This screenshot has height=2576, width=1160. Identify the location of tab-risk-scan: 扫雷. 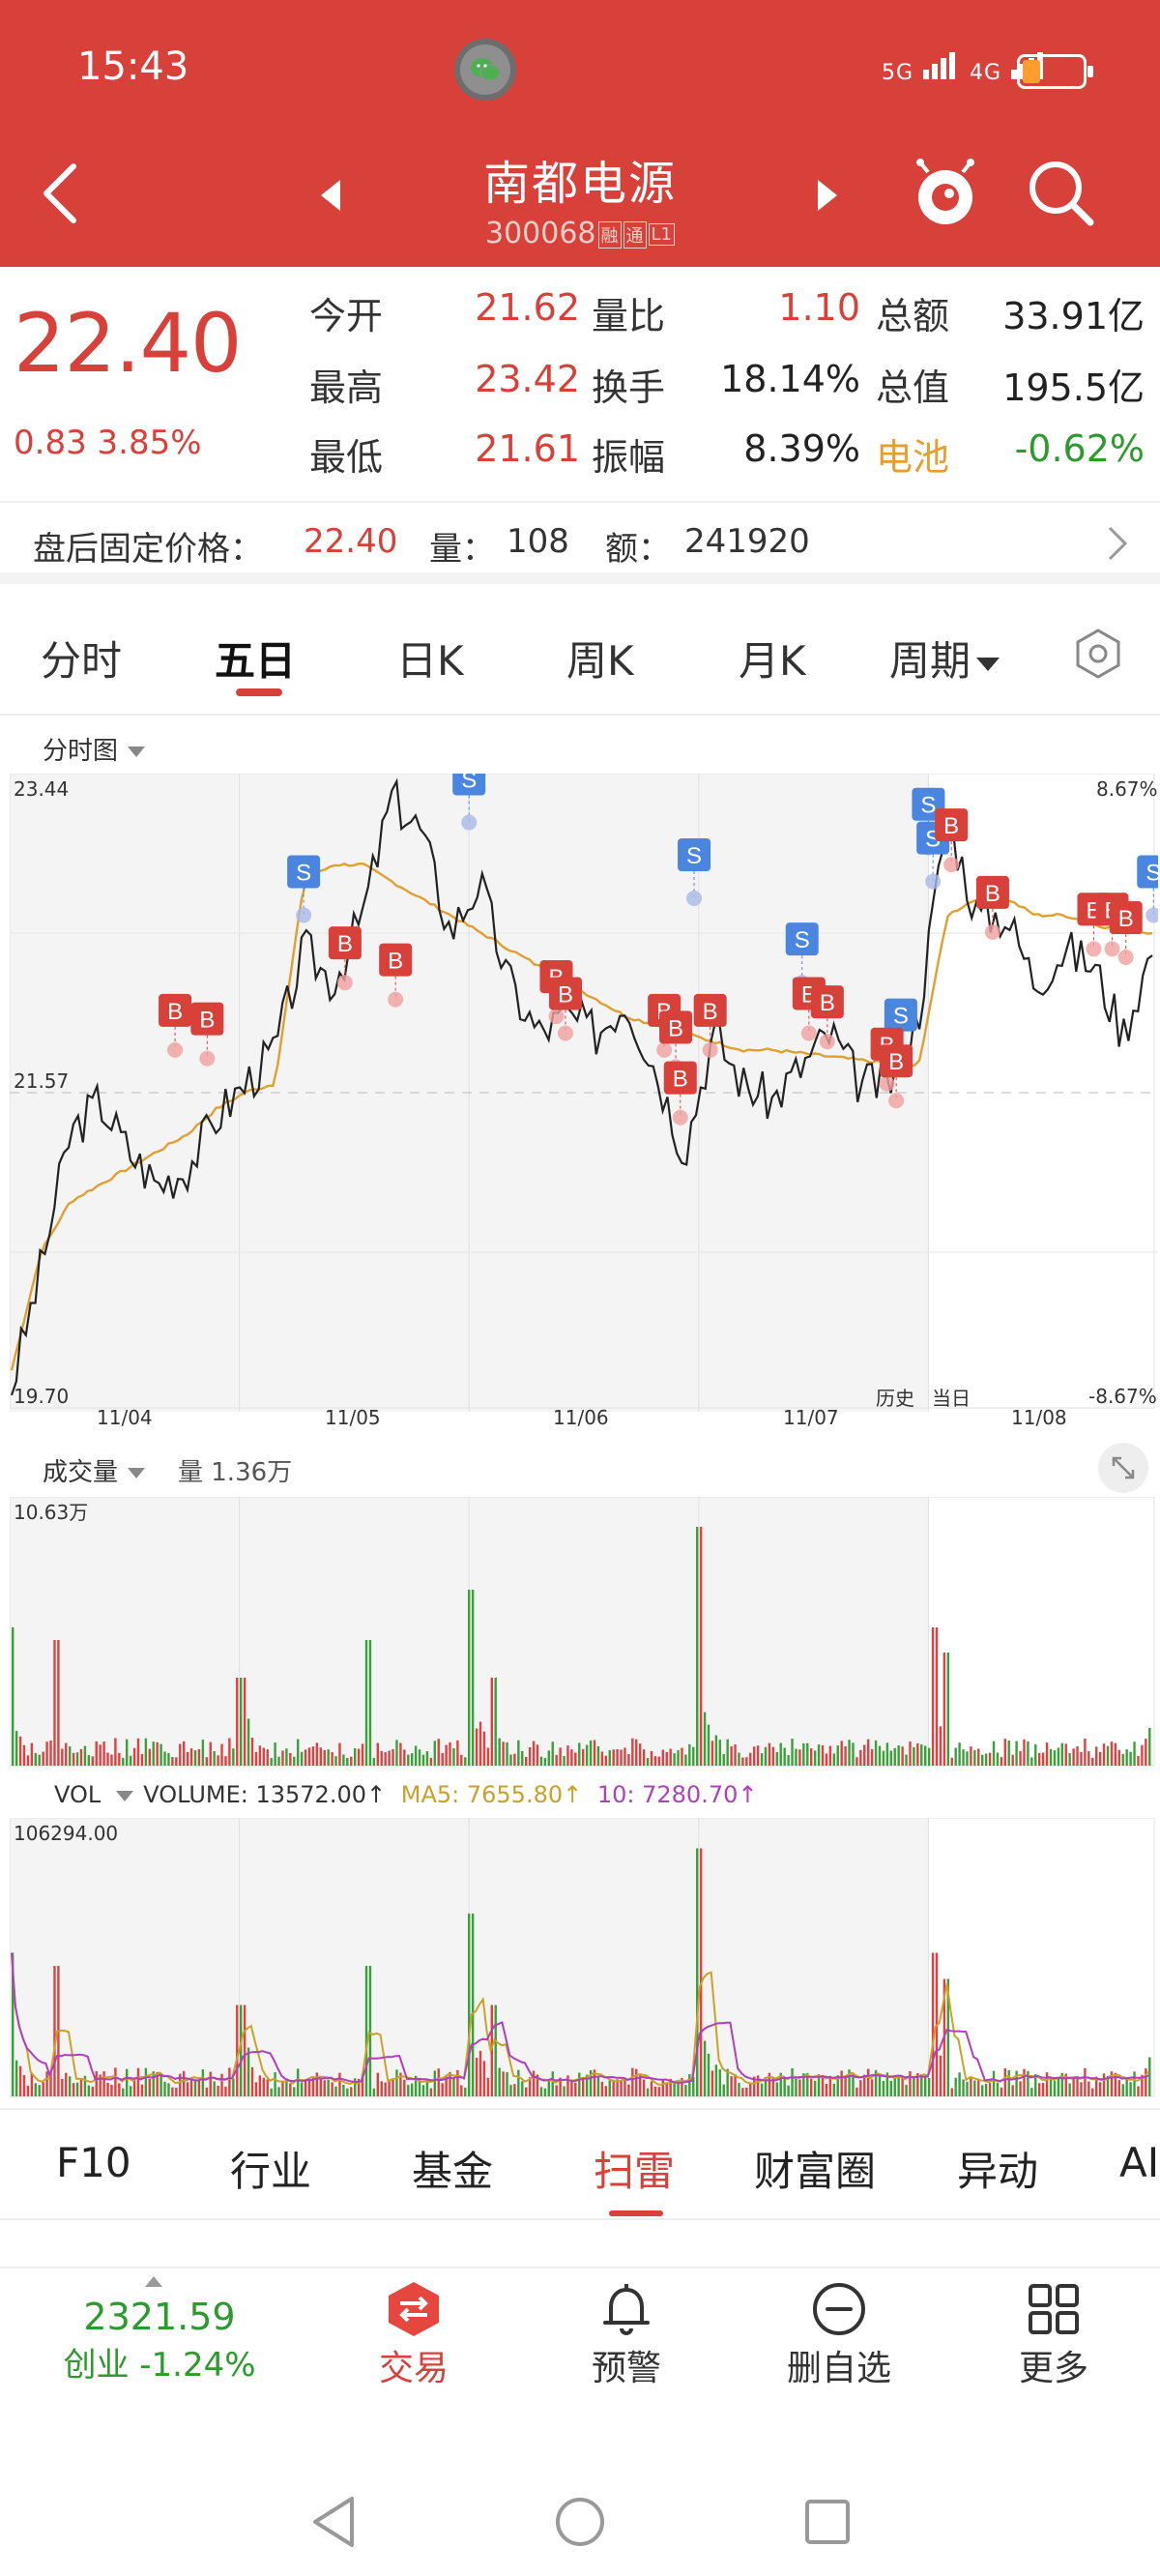
(635, 2171).